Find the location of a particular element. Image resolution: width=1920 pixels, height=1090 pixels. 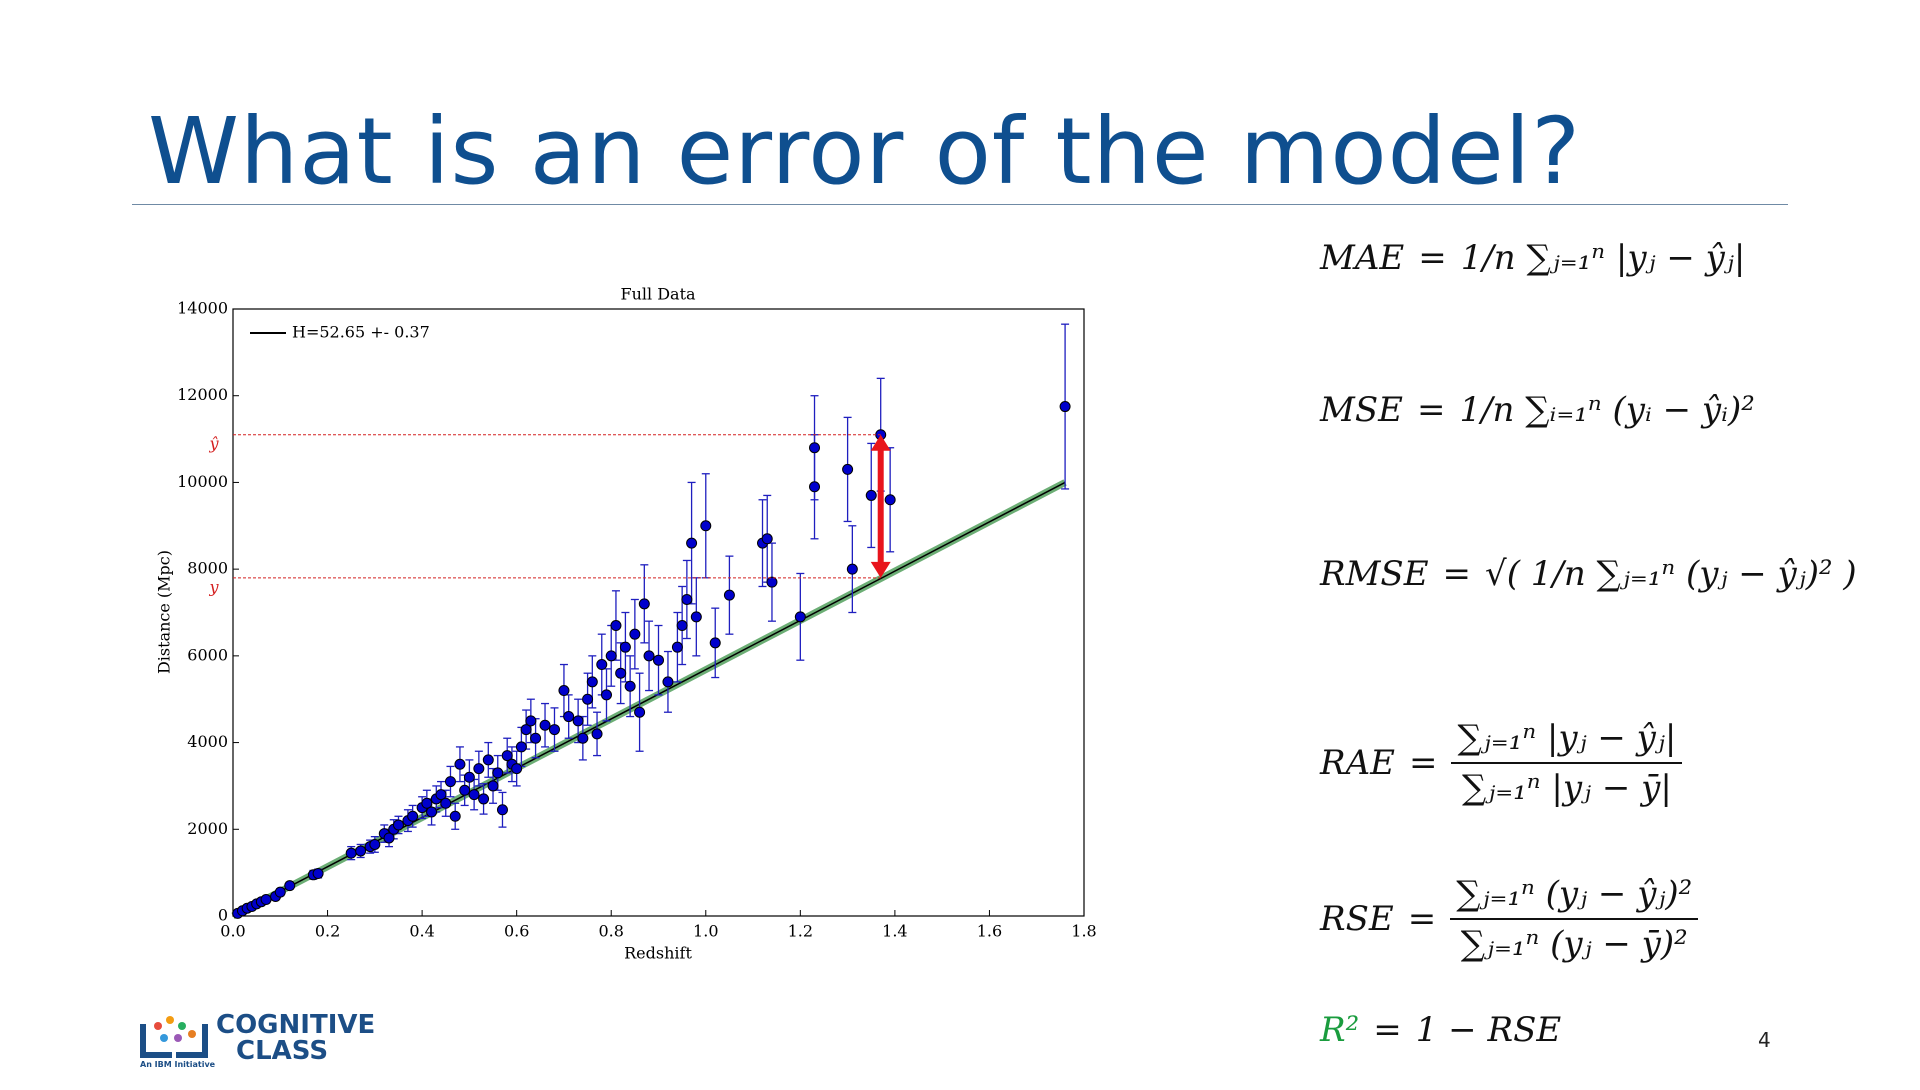

formula-lhs: RMSE is located at coordinates (1374, 574).